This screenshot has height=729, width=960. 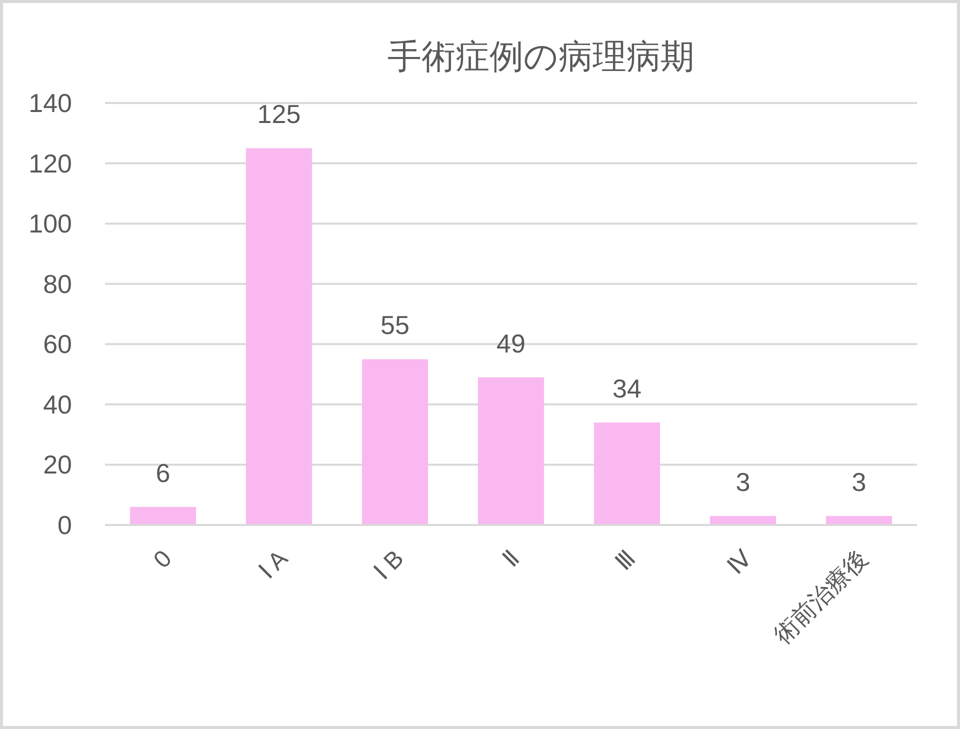 I want to click on y-tick-label: 80, so click(x=57, y=283).